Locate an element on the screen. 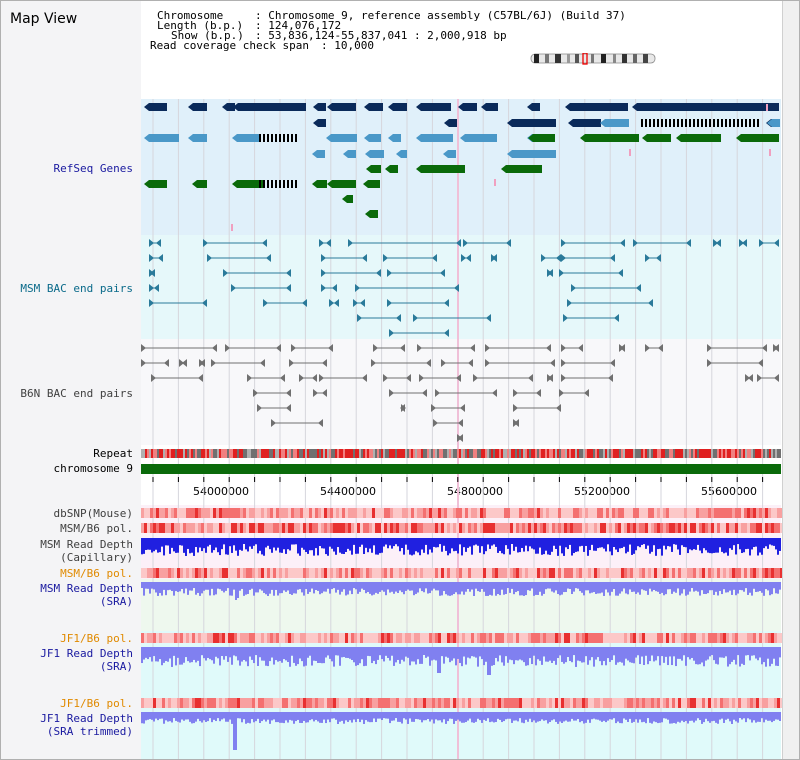 This screenshot has width=800, height=760. track-label-msm-depth-sra: MSM Read Depth is located at coordinates (86, 588).